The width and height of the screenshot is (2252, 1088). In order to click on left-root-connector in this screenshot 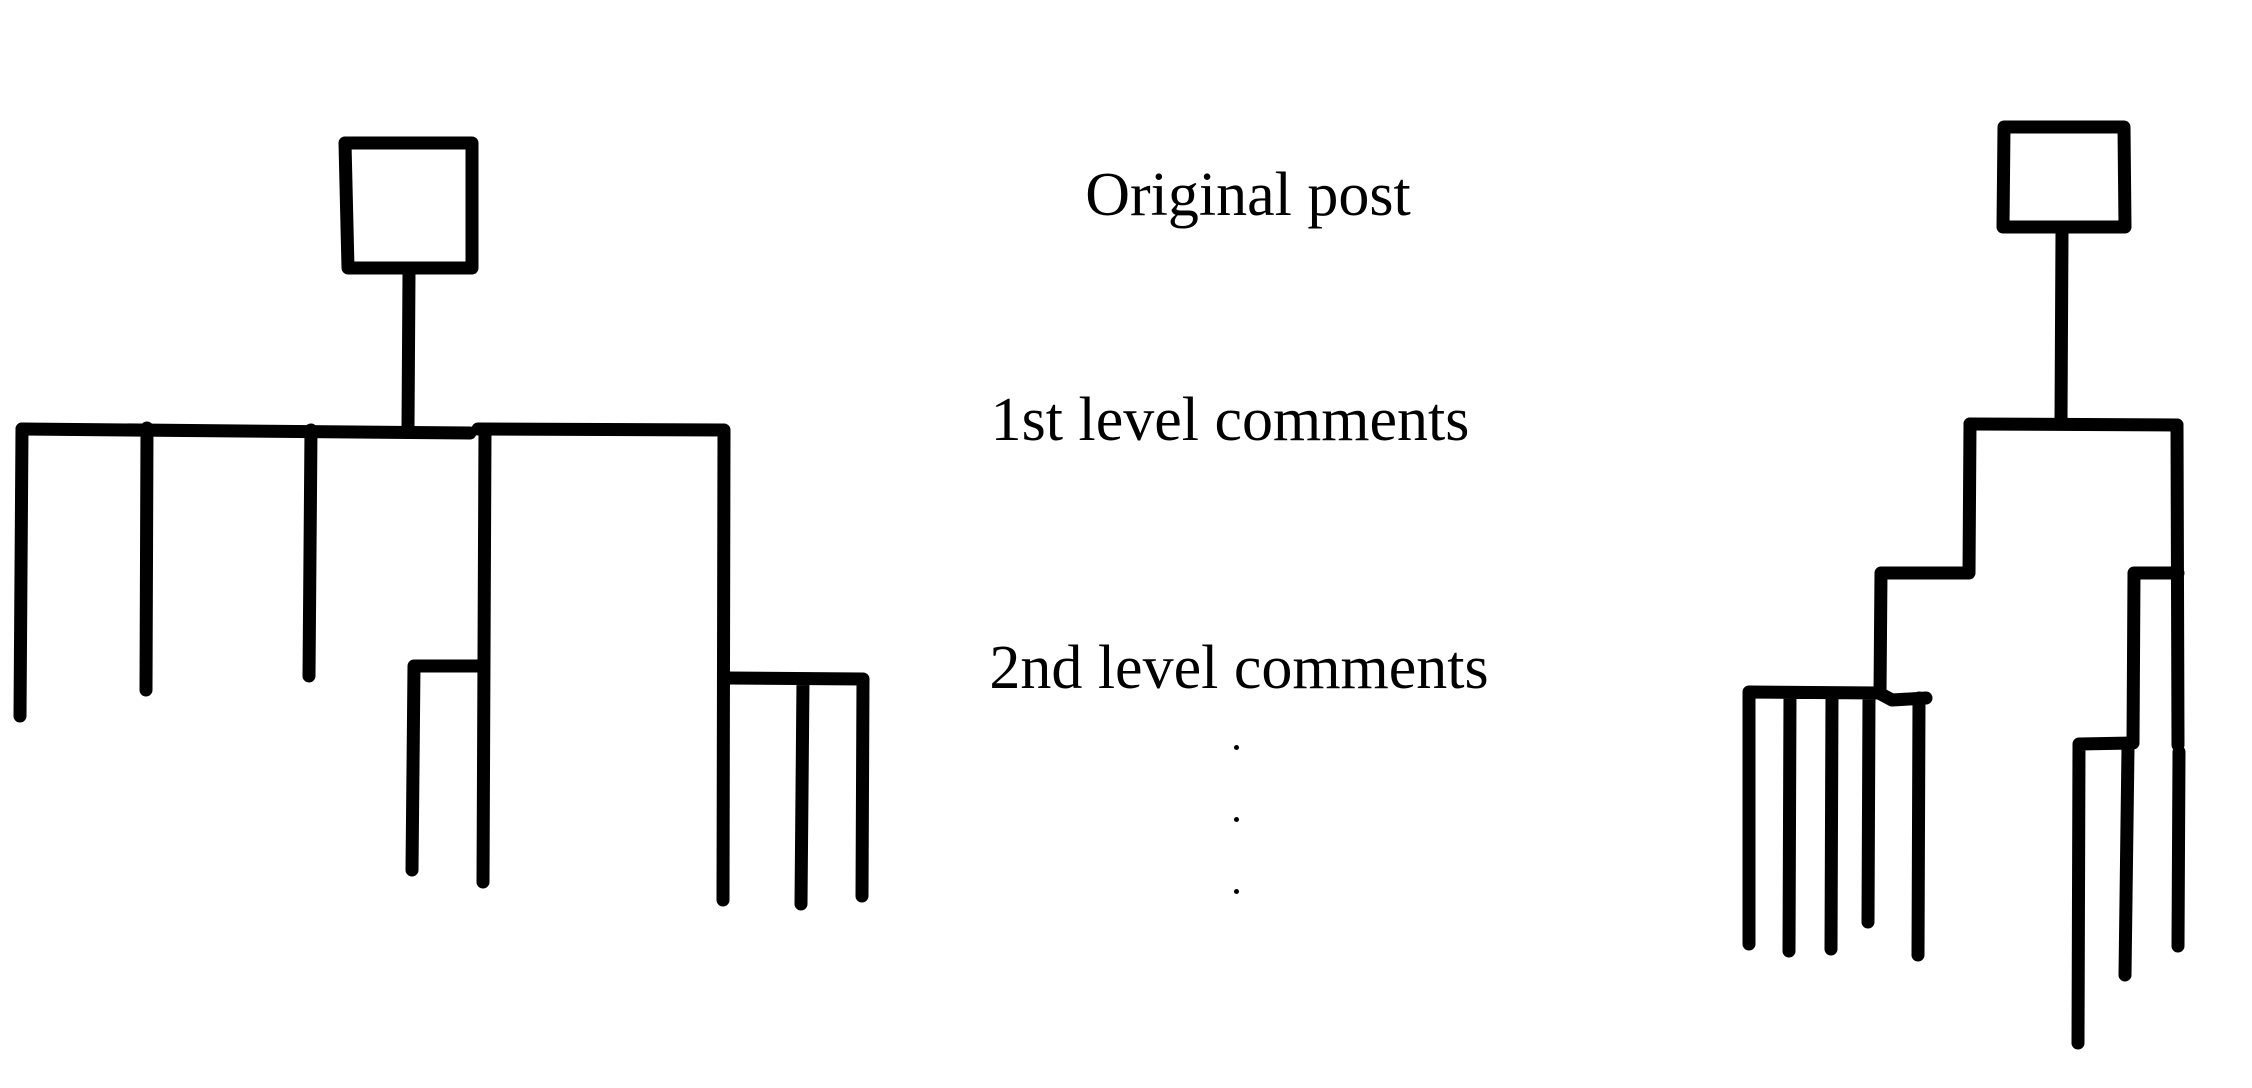, I will do `click(408, 349)`.